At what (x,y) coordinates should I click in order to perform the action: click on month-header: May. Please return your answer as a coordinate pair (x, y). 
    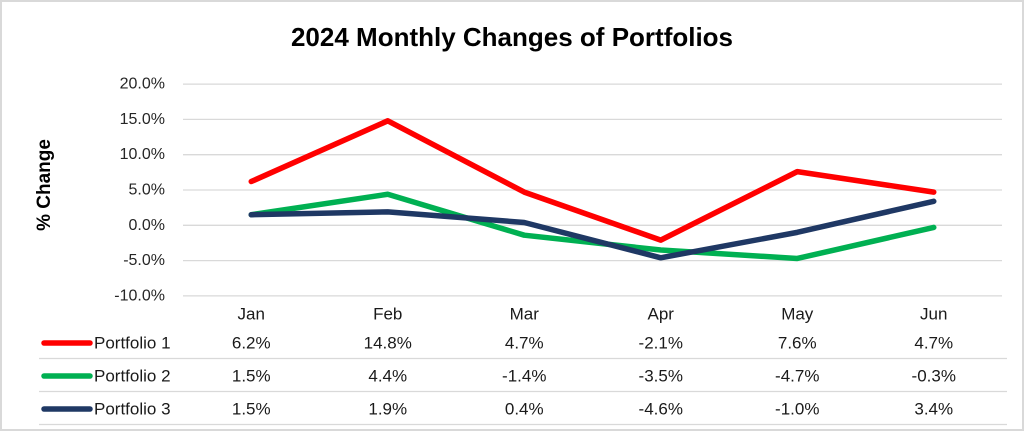
    Looking at the image, I should click on (797, 314).